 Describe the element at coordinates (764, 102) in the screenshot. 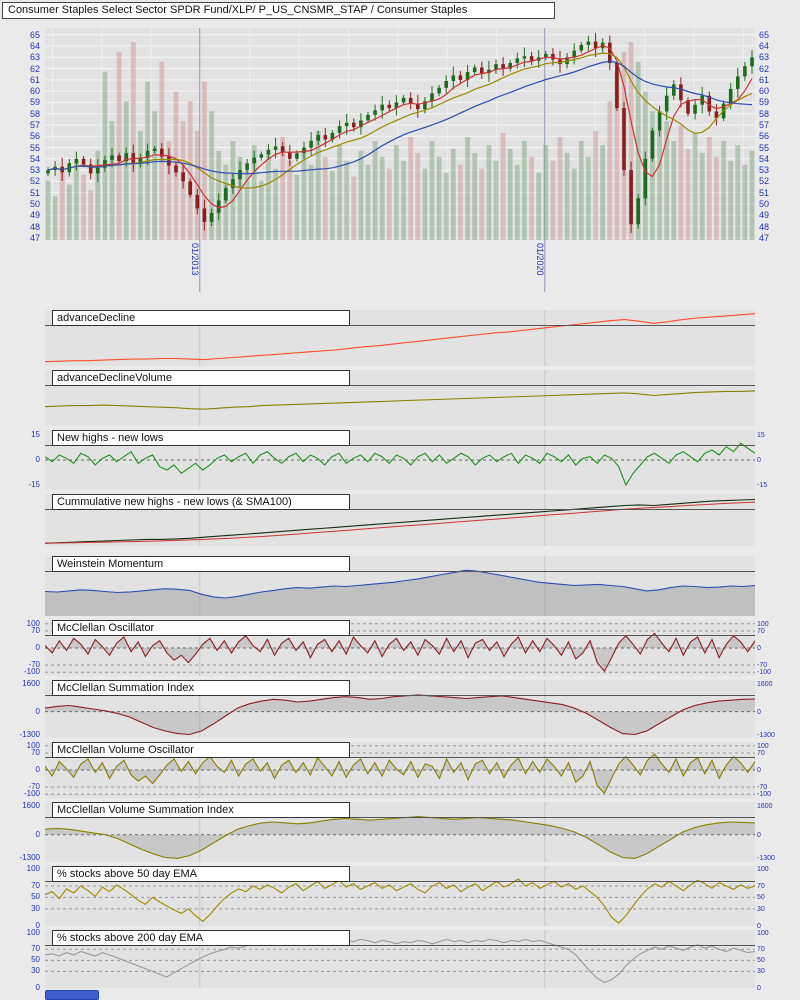

I see `price-axis-tick-right: 59` at that location.